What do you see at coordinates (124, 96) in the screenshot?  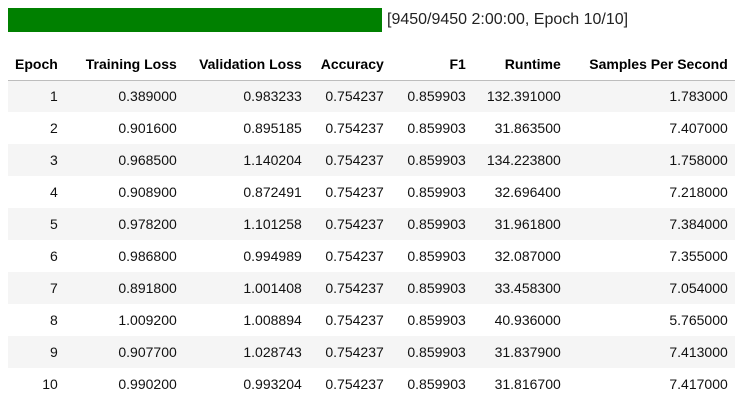 I see `cell-training-loss: 0.389000` at bounding box center [124, 96].